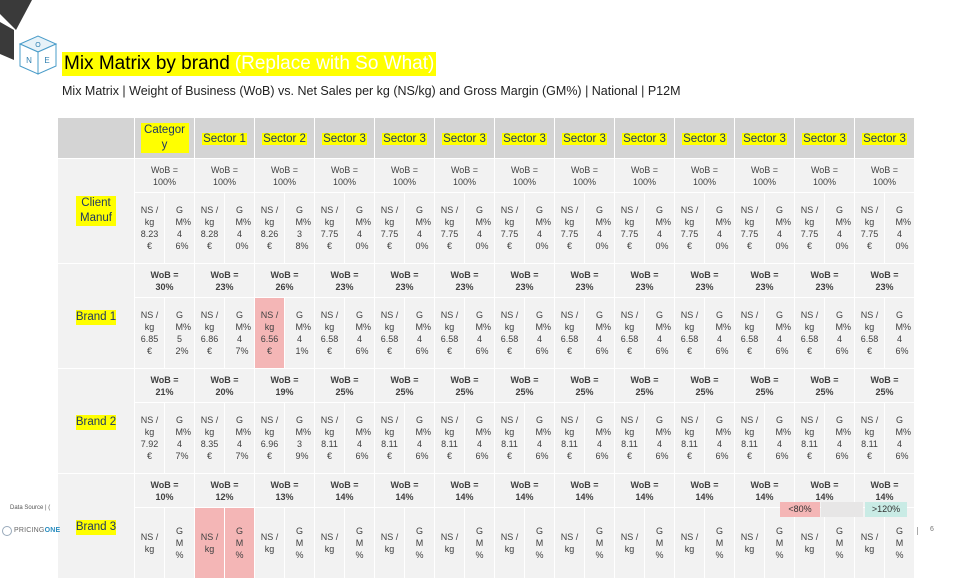  What do you see at coordinates (886, 509) in the screenshot?
I see `legend-high: >120%` at bounding box center [886, 509].